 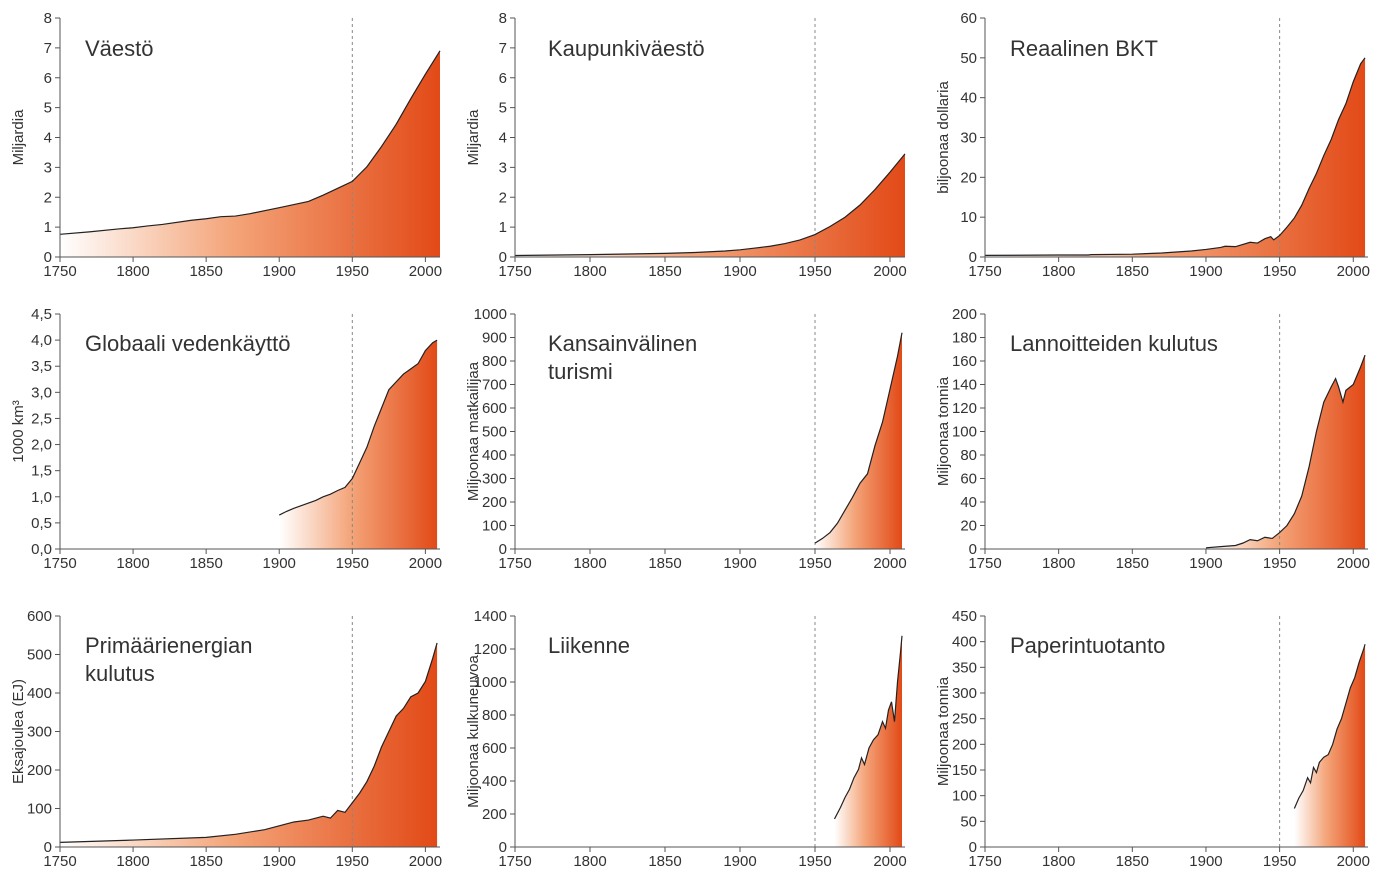 I want to click on y-tick-label: 250, so click(x=964, y=719).